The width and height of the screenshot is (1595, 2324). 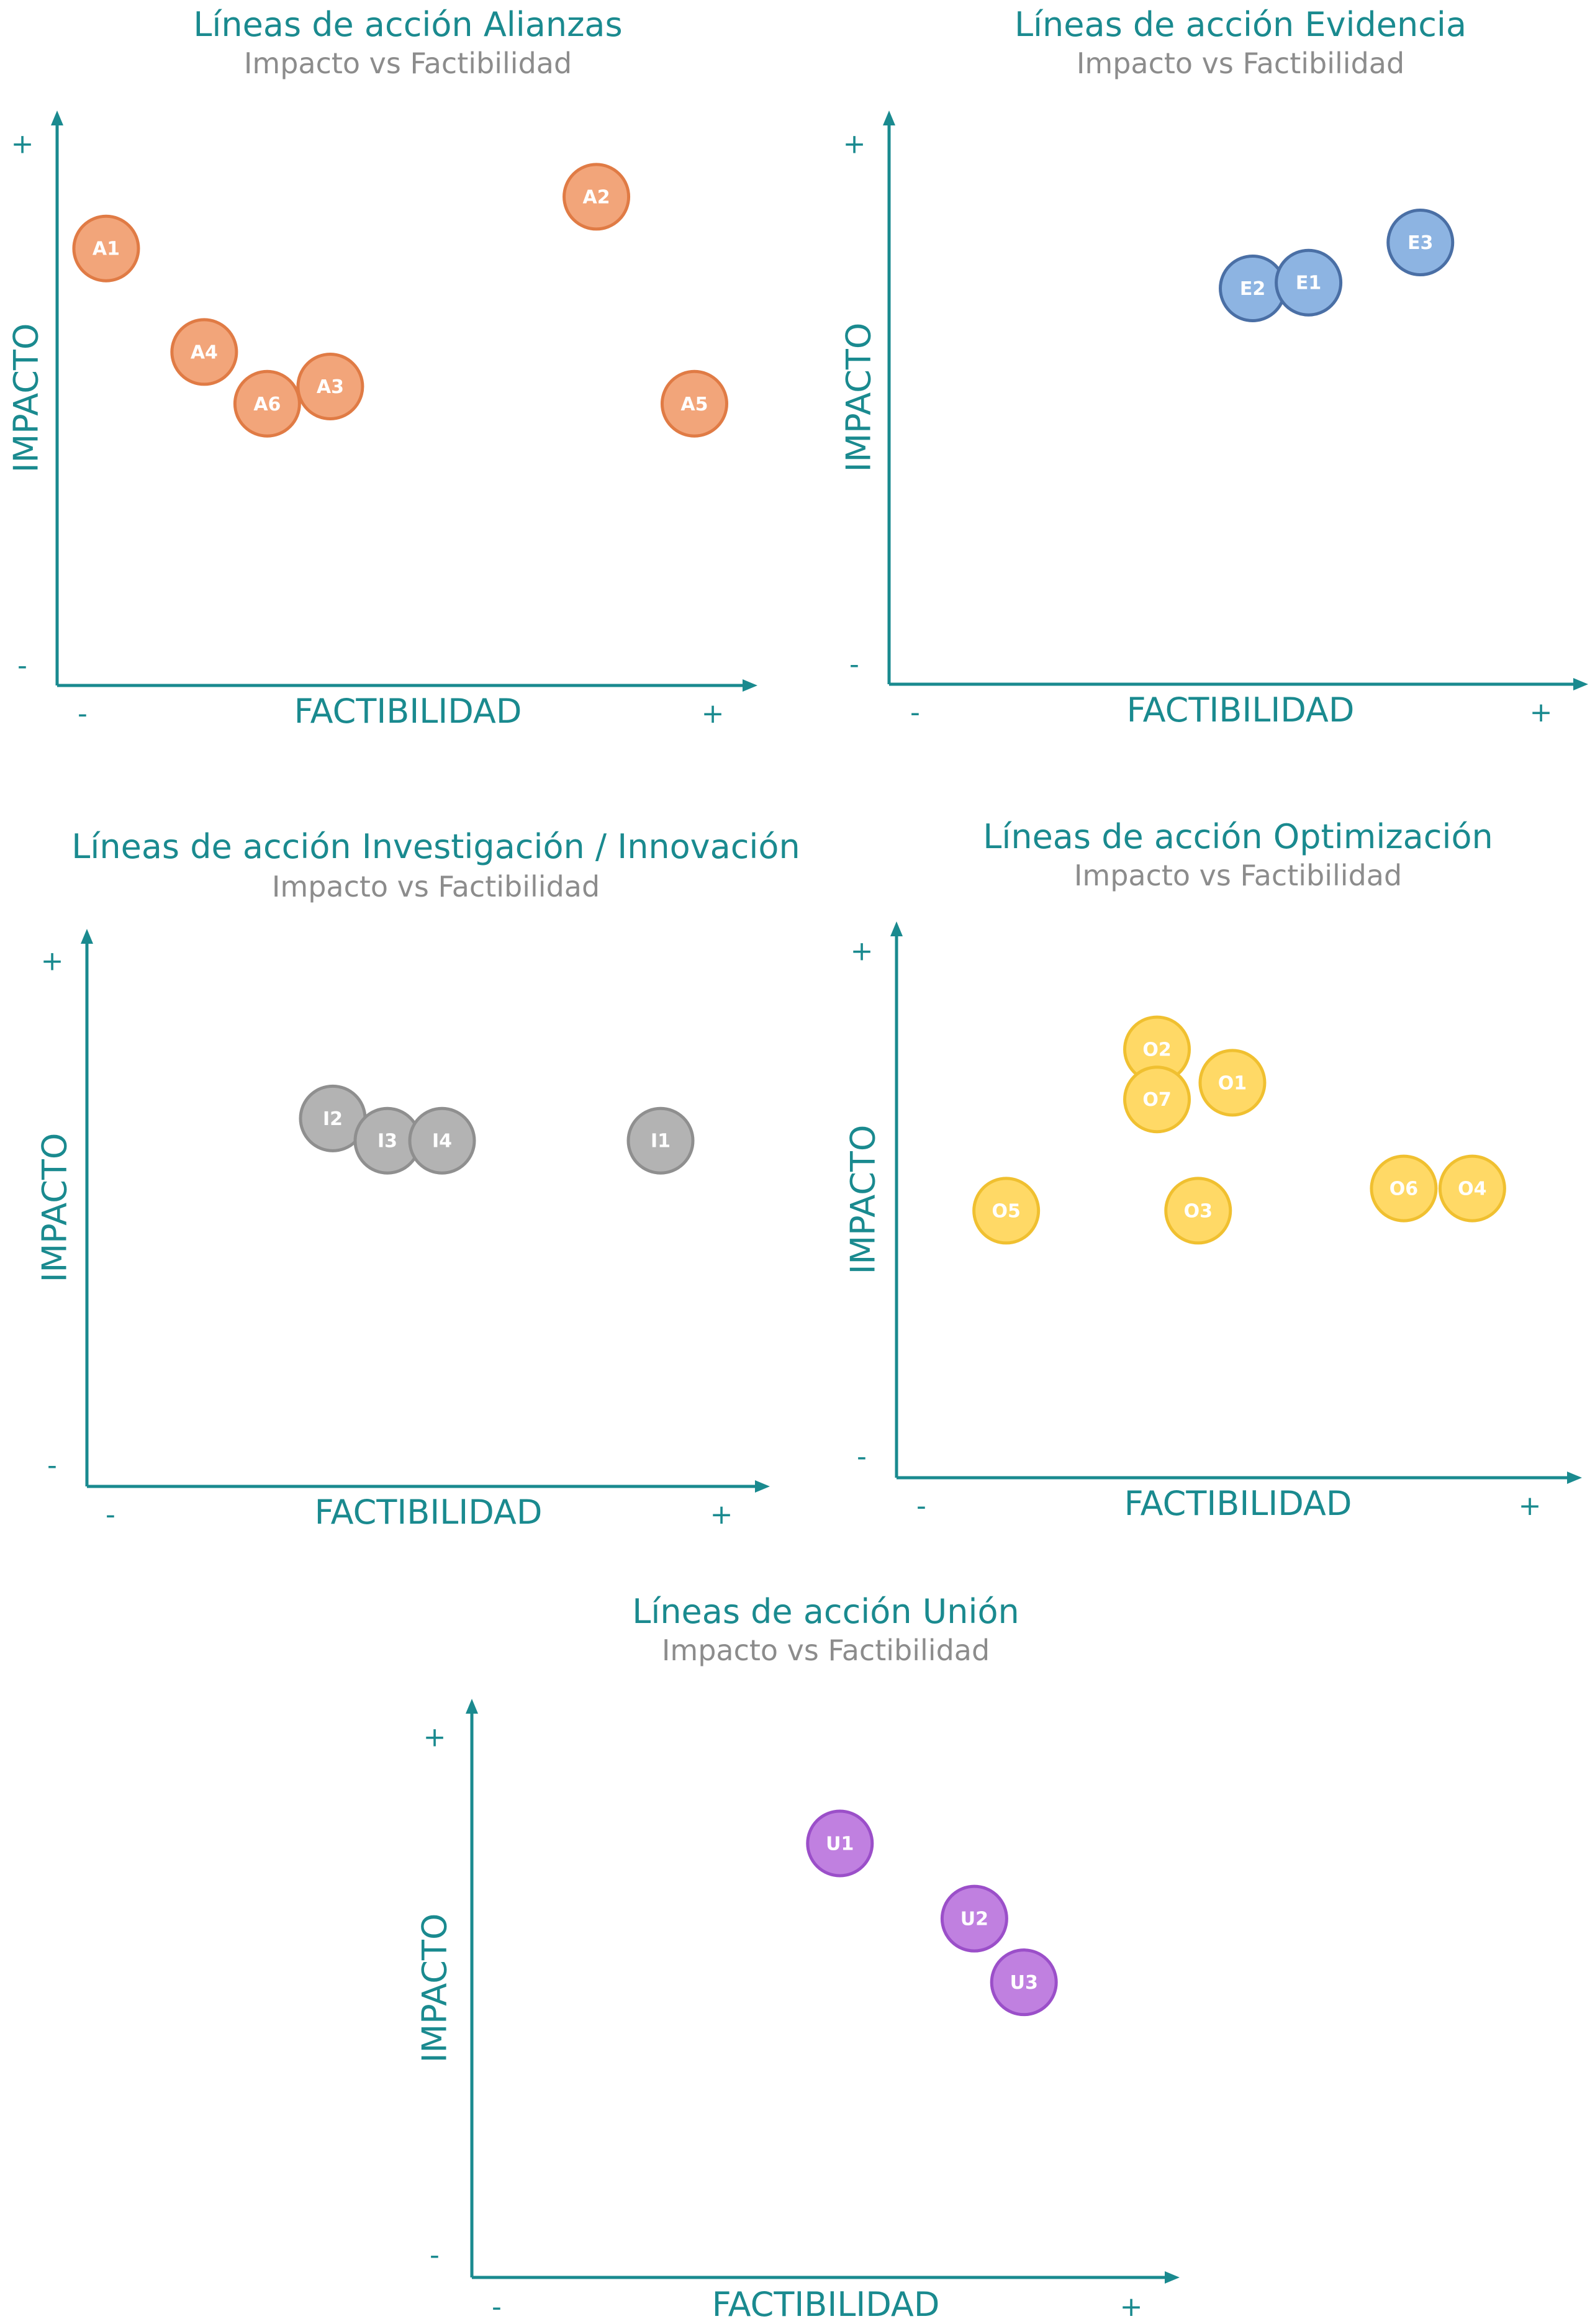 I want to click on data-point-i1: I1, so click(x=661, y=1140).